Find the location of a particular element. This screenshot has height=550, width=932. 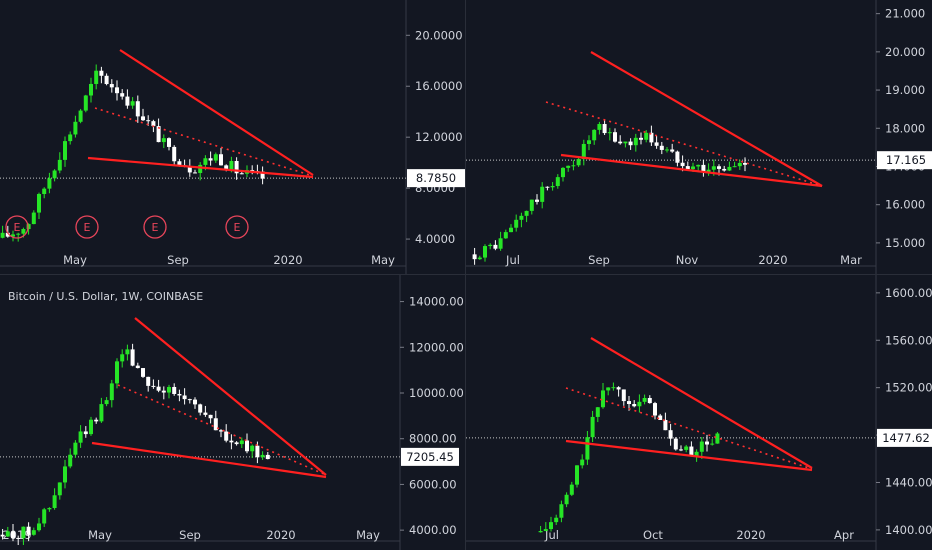

current-price-label: 17.165 is located at coordinates (906, 160).